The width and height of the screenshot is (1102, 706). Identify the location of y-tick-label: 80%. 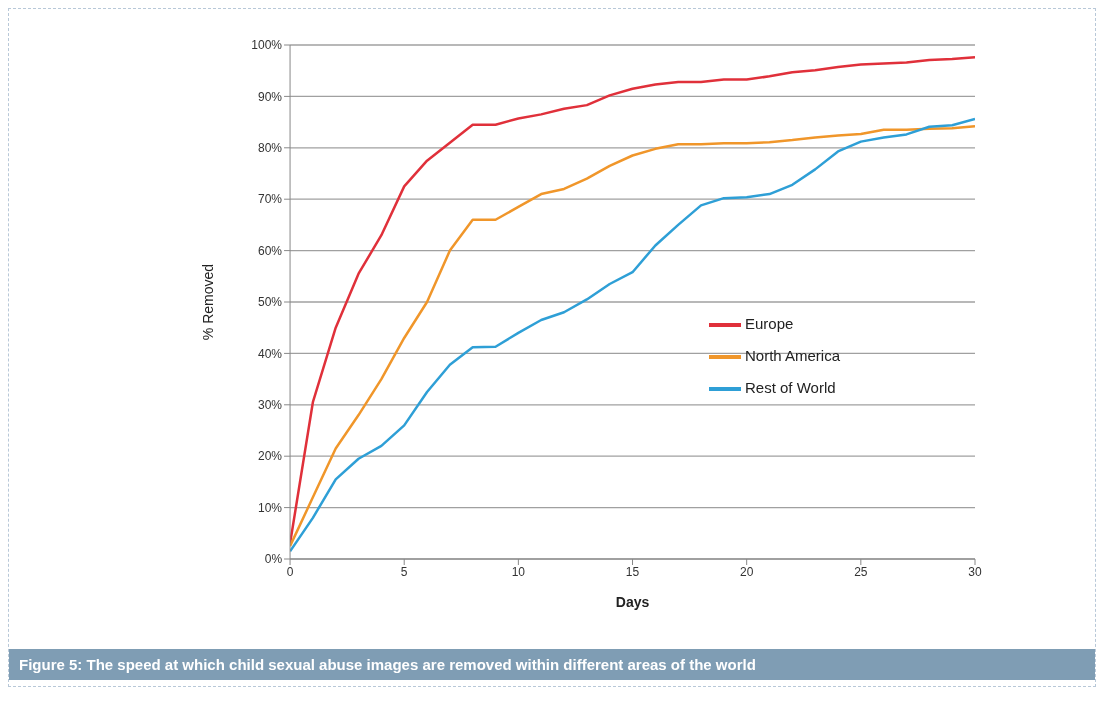
(270, 148).